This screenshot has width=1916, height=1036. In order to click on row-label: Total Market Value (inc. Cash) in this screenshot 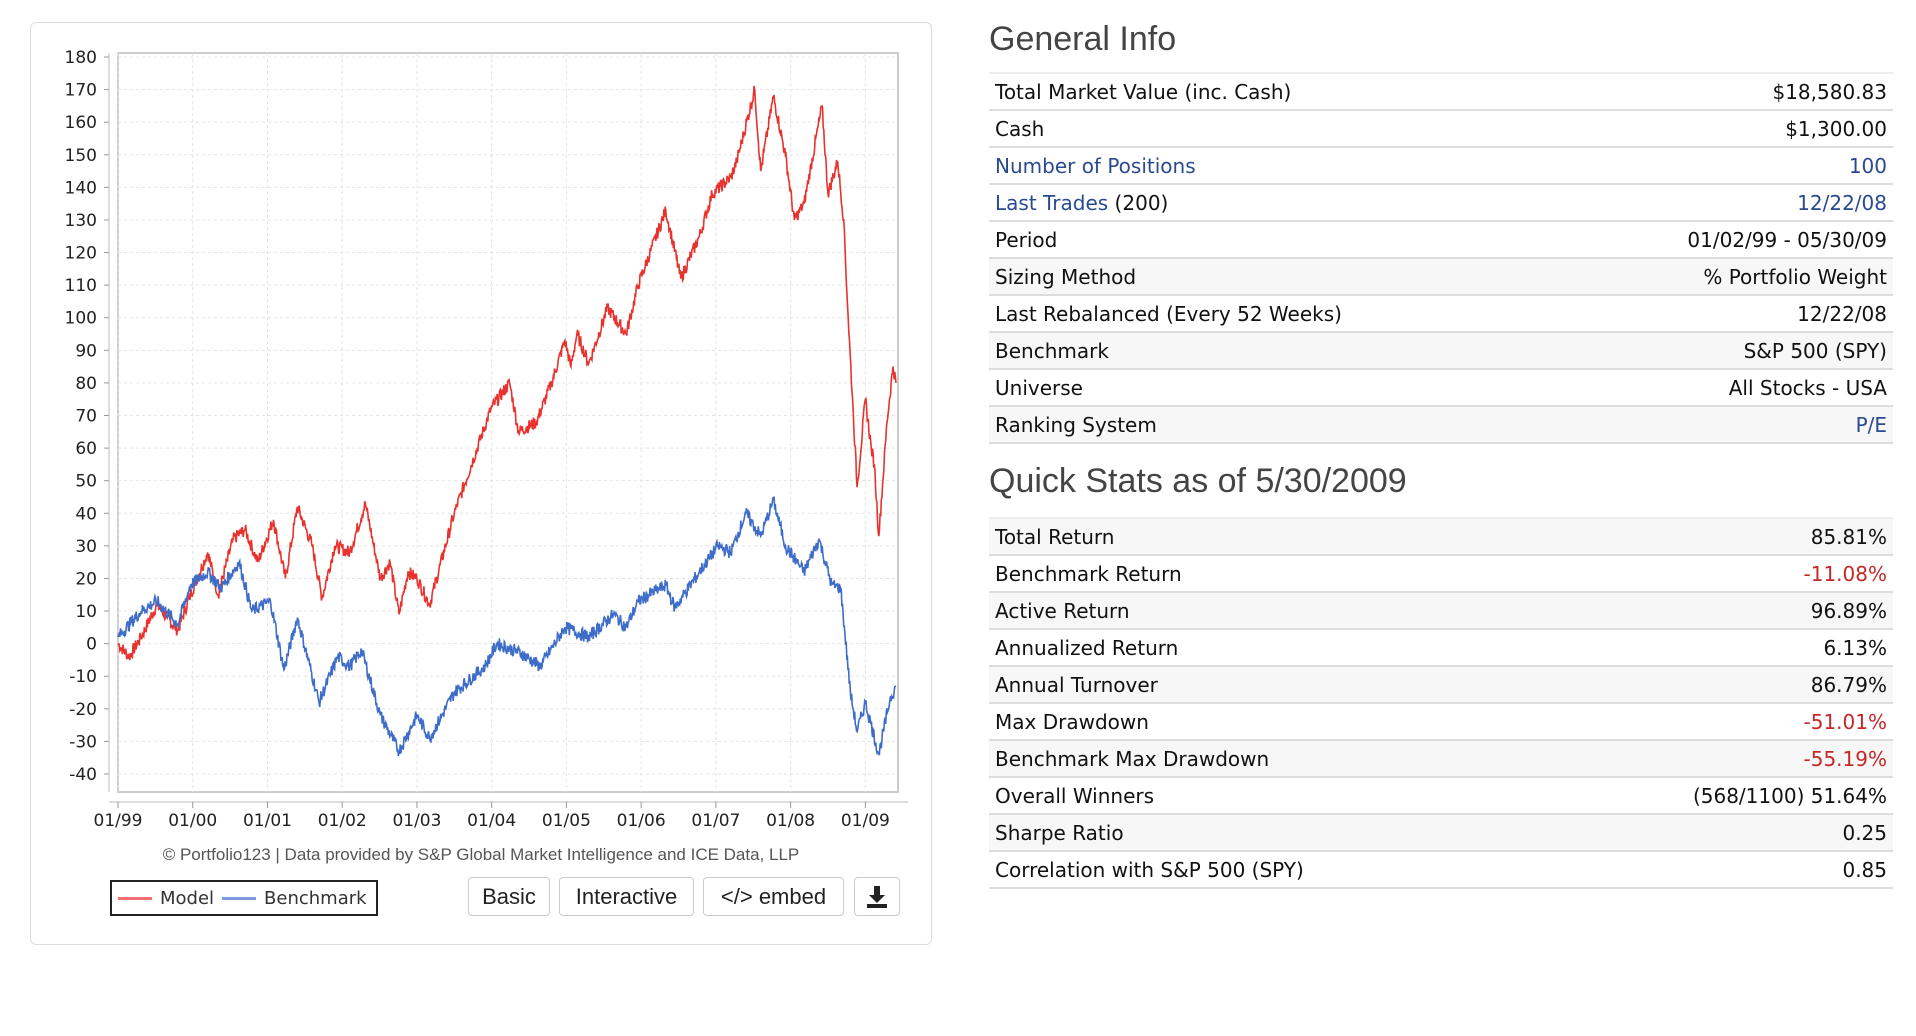, I will do `click(1273, 92)`.